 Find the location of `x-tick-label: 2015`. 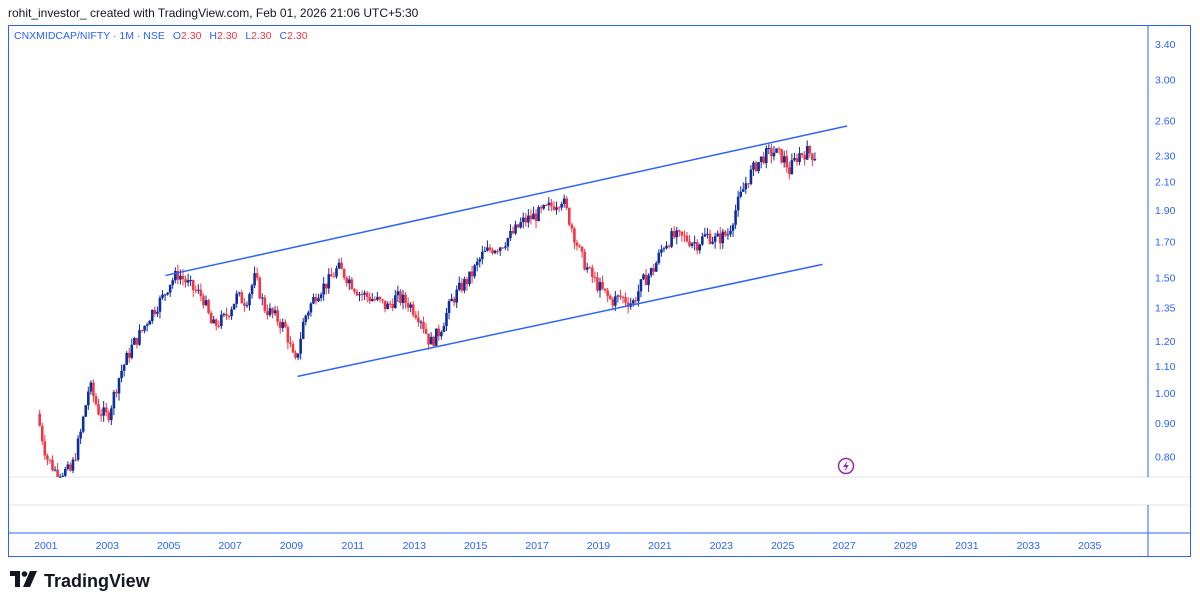

x-tick-label: 2015 is located at coordinates (476, 546).